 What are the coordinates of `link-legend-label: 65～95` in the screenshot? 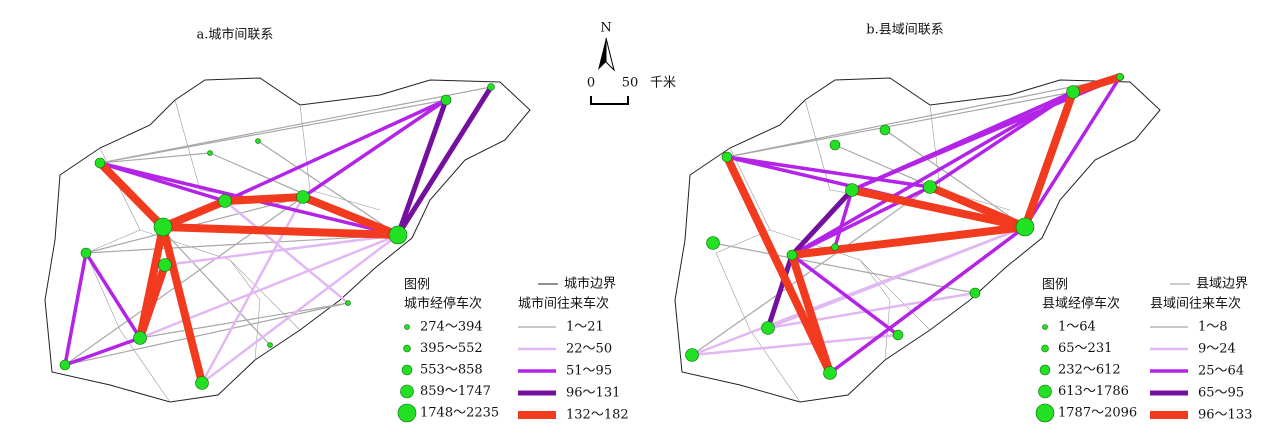 It's located at (1221, 393).